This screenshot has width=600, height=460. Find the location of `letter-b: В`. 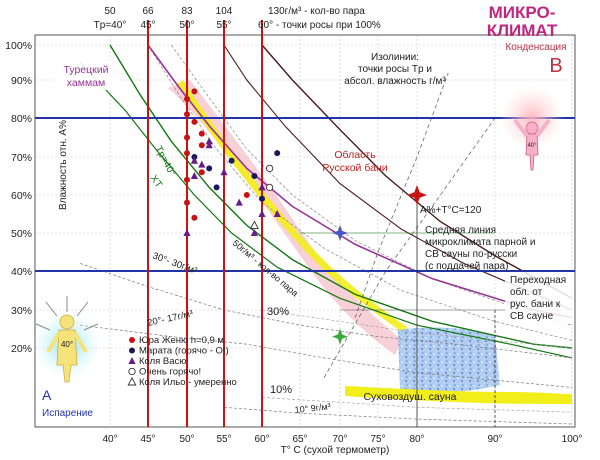

letter-b: В is located at coordinates (555, 66).